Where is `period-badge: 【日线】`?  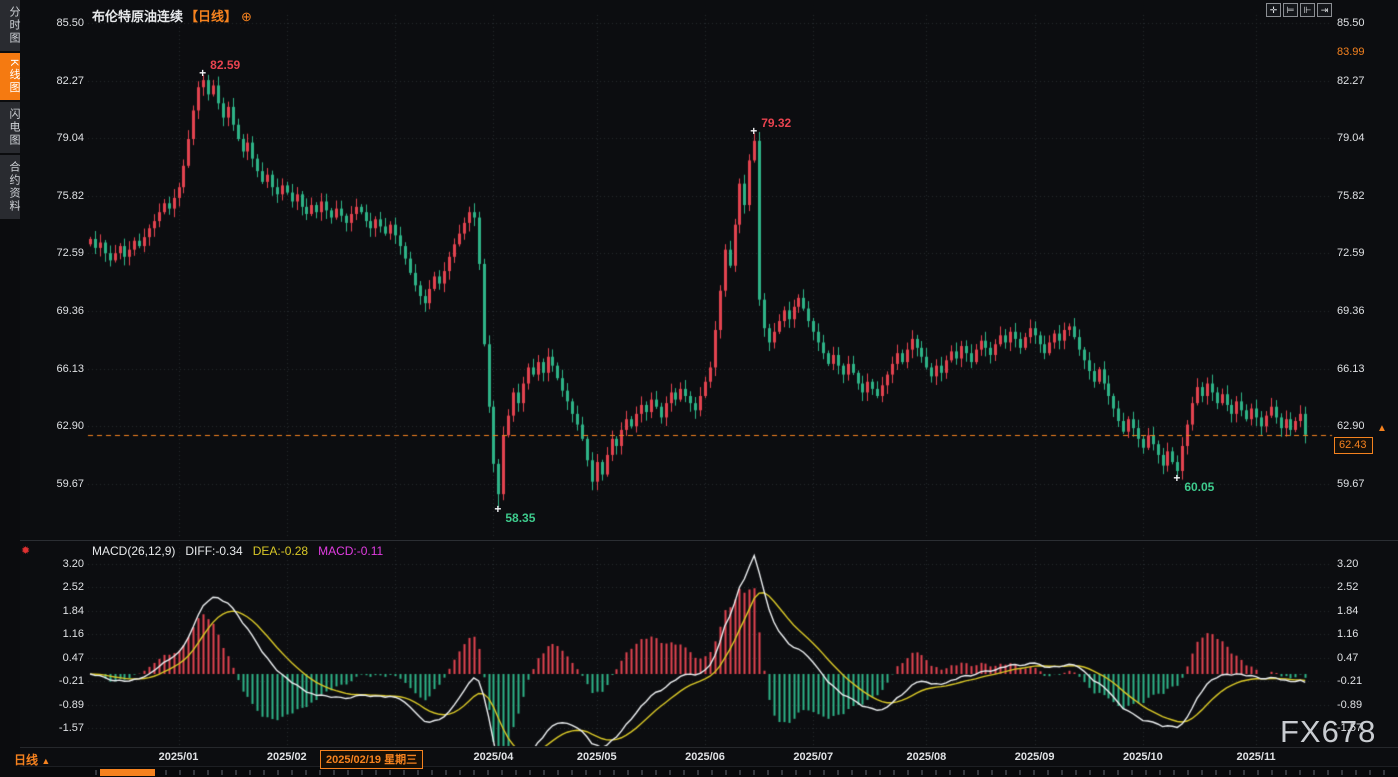 period-badge: 【日线】 is located at coordinates (211, 16).